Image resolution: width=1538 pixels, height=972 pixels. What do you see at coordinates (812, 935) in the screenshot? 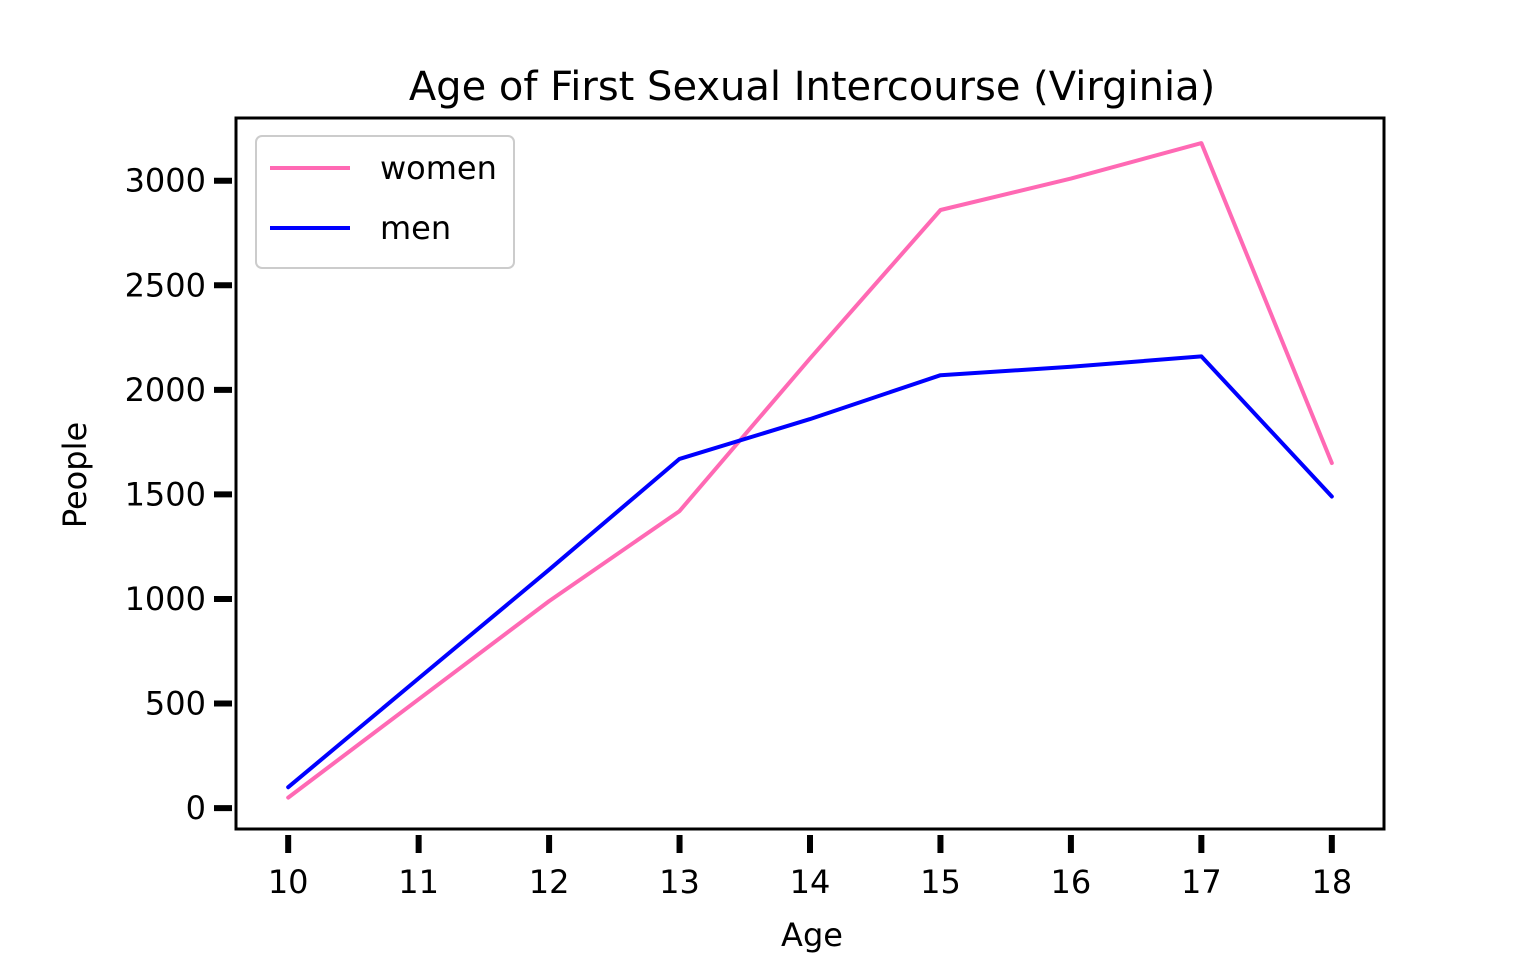
I see `x-axis-label: Age` at bounding box center [812, 935].